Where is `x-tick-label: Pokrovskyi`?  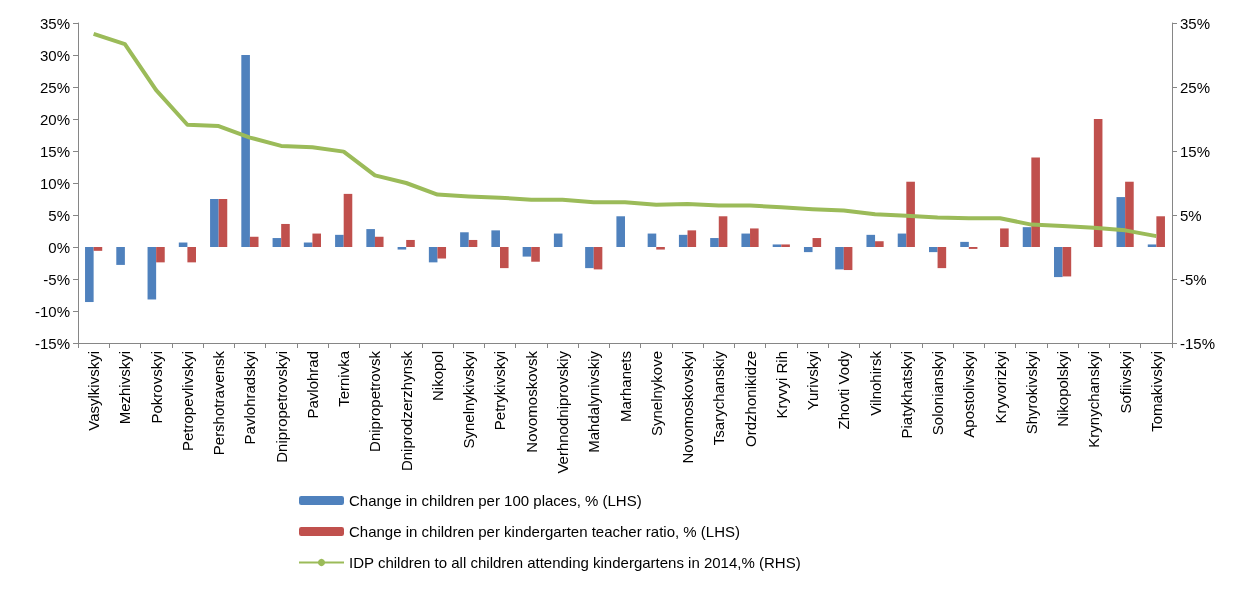 x-tick-label: Pokrovskyi is located at coordinates (156, 387).